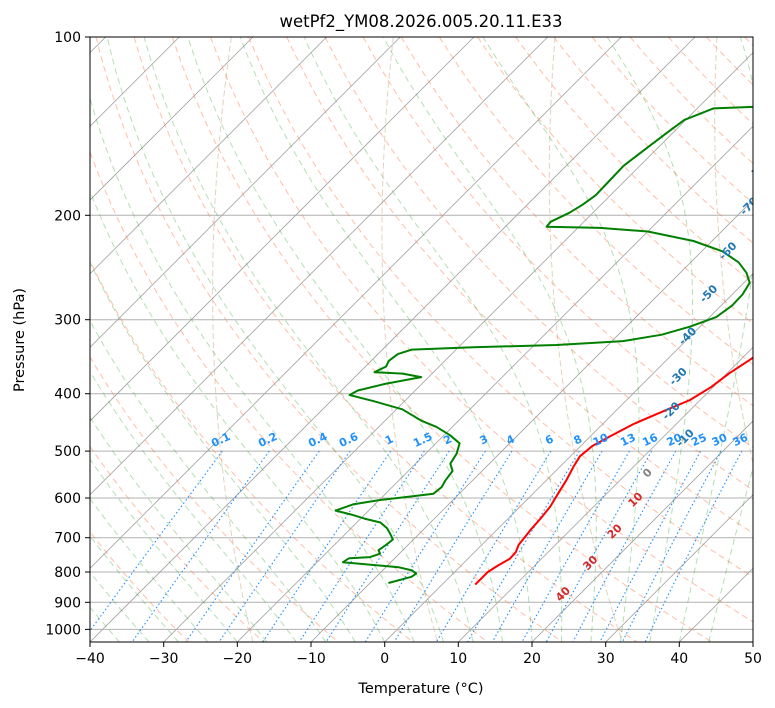 This screenshot has height=708, width=775. I want to click on mixing-ratio-label: 13, so click(627, 440).